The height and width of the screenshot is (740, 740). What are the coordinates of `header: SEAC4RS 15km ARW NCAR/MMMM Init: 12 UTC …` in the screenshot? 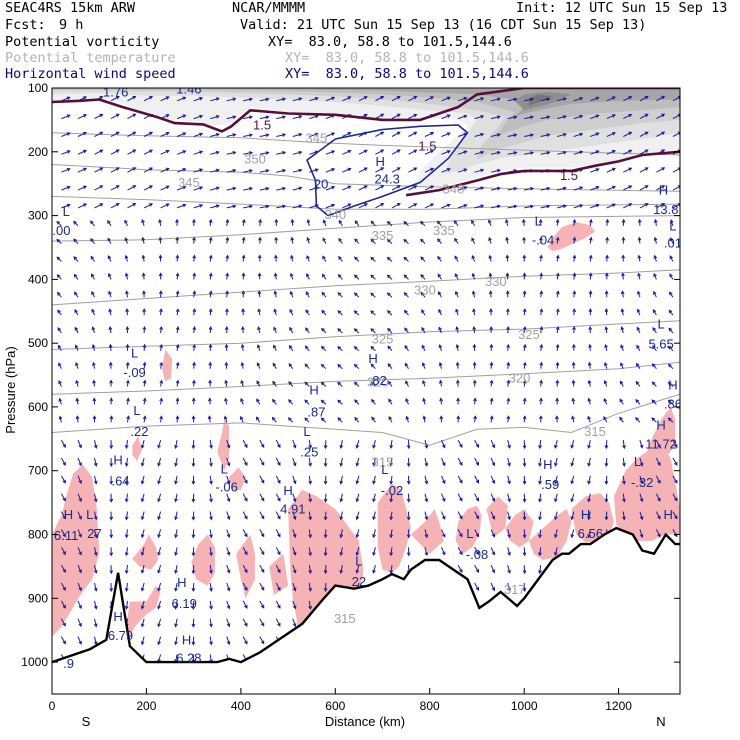 It's located at (370, 43).